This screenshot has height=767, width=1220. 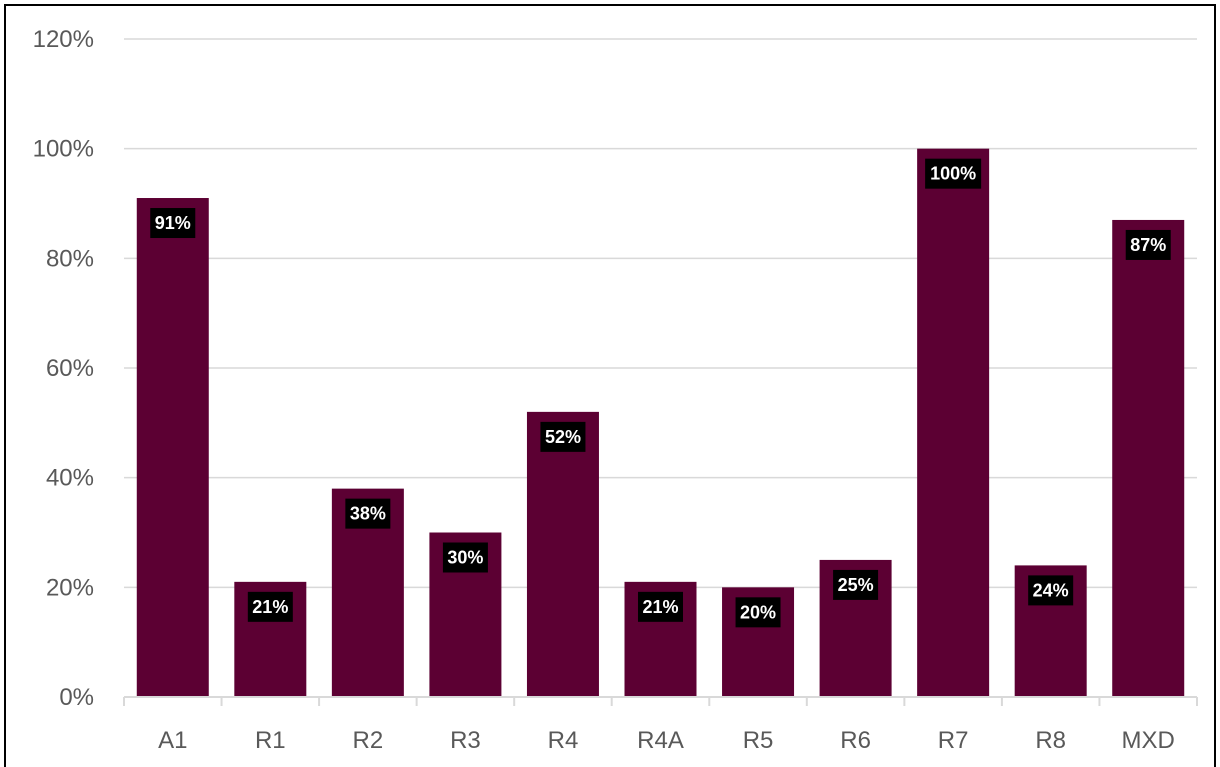 I want to click on data-label: 30%, so click(x=465, y=558).